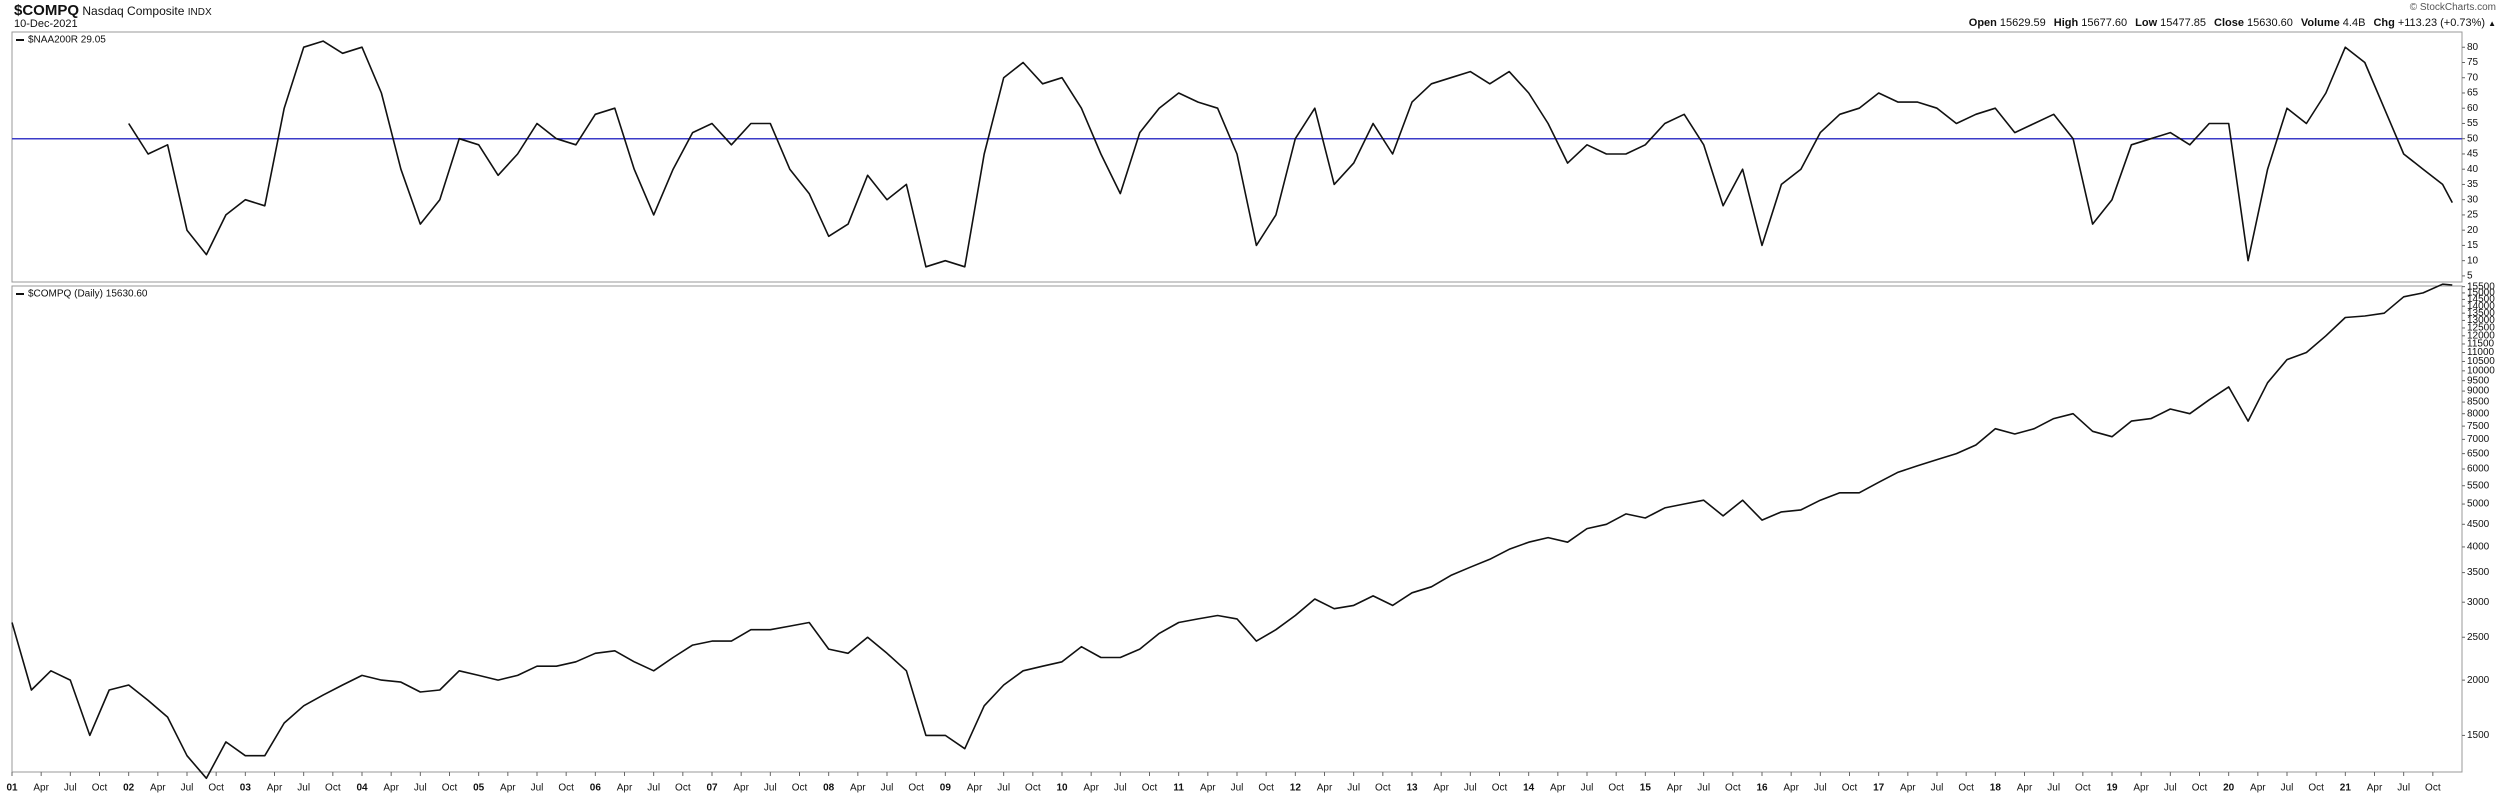 This screenshot has height=800, width=2500. Describe the element at coordinates (2481, 293) in the screenshot. I see `y-tick-label: 15000` at that location.